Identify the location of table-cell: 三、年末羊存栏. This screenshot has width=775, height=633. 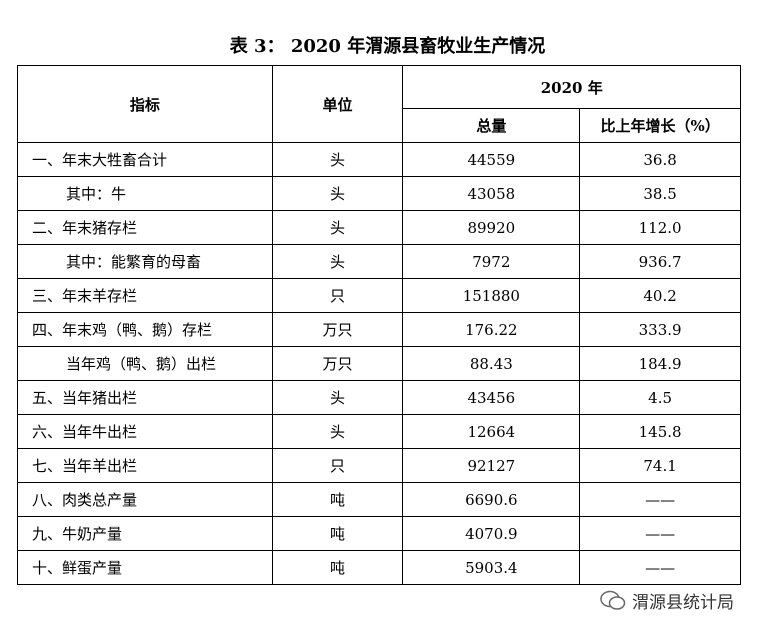
(145, 295).